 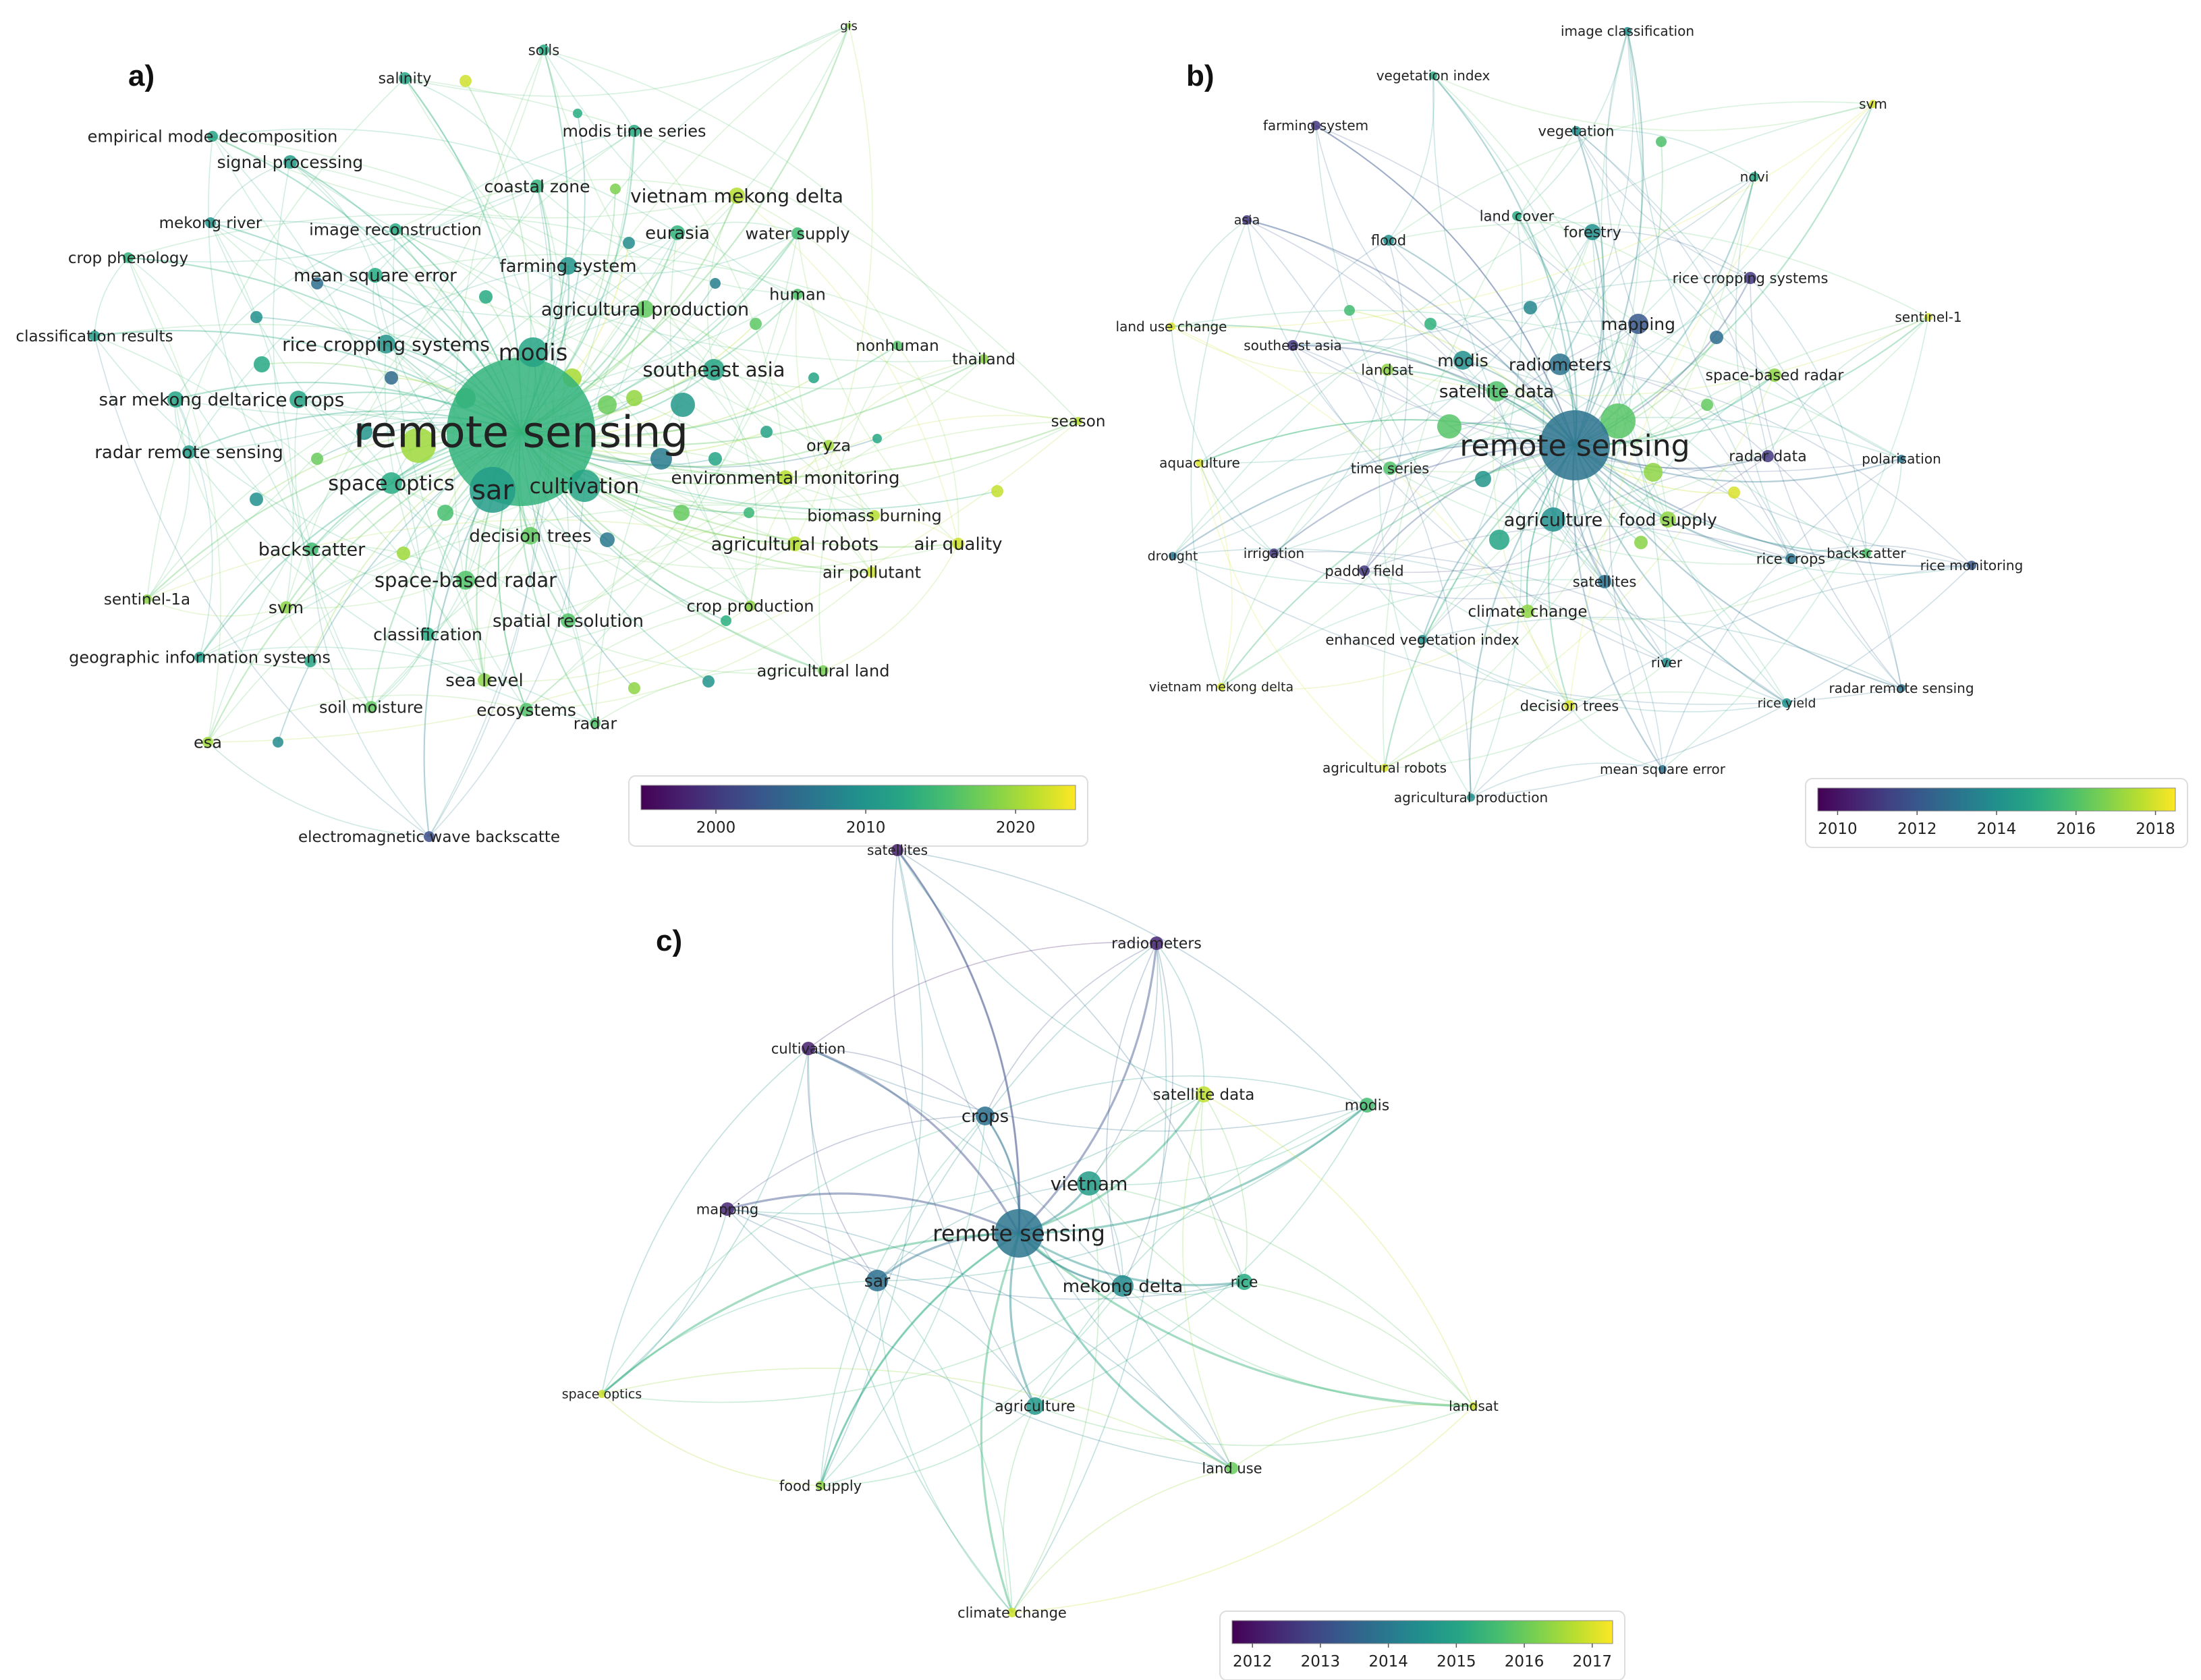 What do you see at coordinates (530, 536) in the screenshot?
I see `keyword-label: decision trees` at bounding box center [530, 536].